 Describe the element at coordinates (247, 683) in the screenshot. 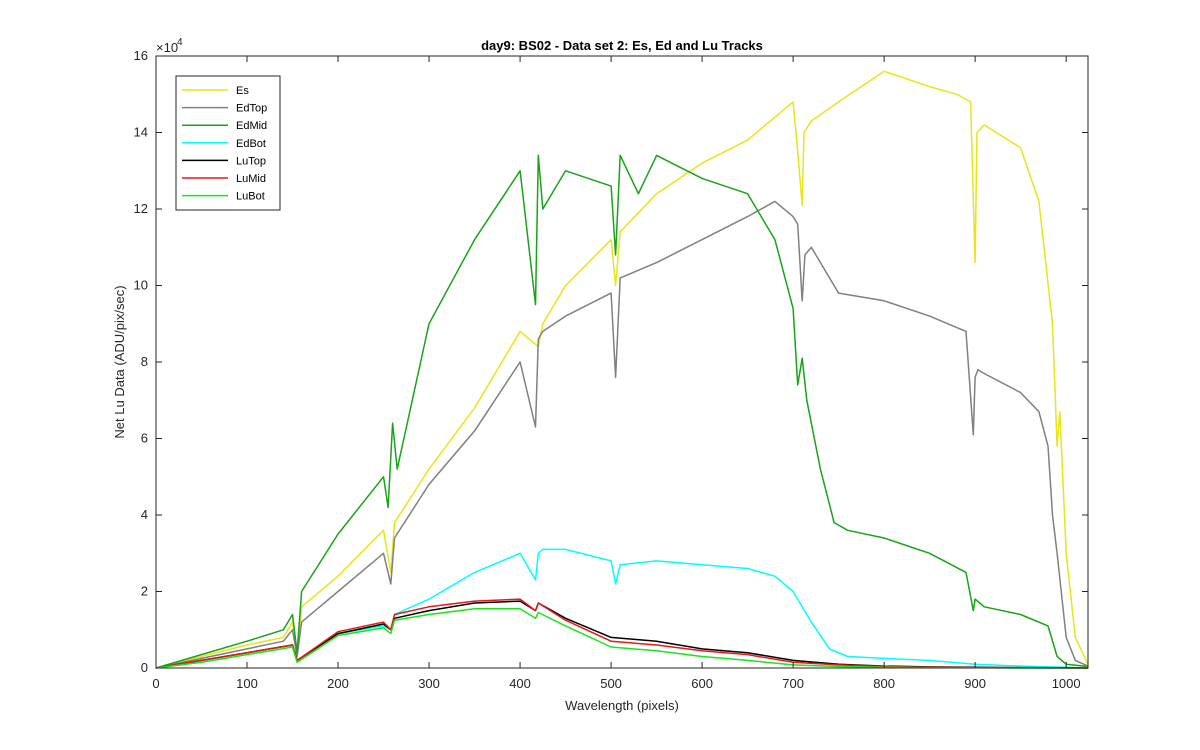

I see `x-tick-label: 100` at that location.